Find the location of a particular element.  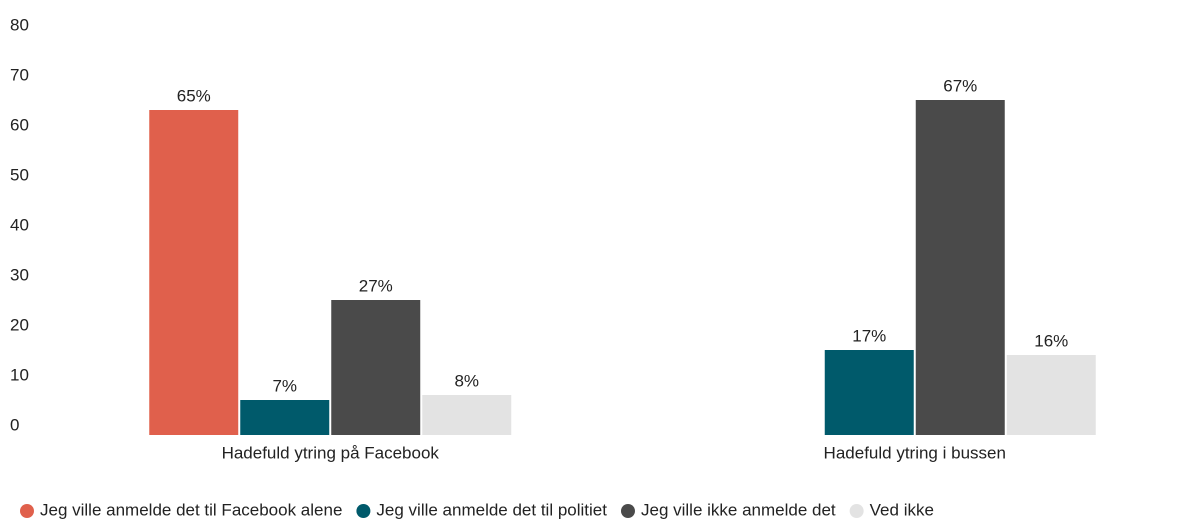

data-label: 17% is located at coordinates (869, 335).